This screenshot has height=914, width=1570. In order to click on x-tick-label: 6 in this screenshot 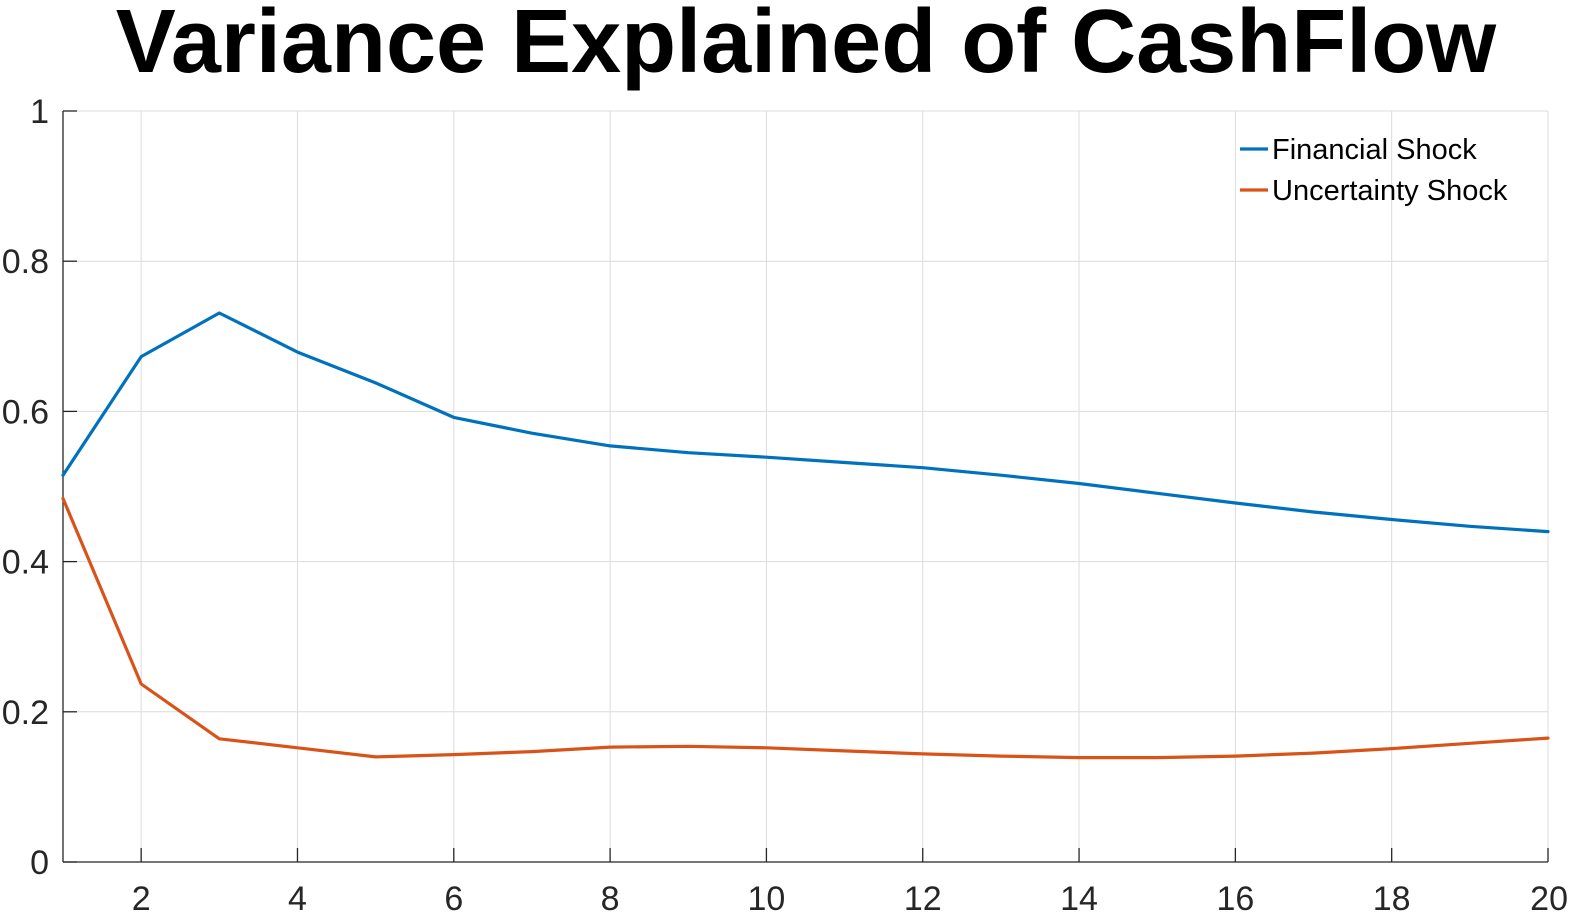, I will do `click(453, 897)`.